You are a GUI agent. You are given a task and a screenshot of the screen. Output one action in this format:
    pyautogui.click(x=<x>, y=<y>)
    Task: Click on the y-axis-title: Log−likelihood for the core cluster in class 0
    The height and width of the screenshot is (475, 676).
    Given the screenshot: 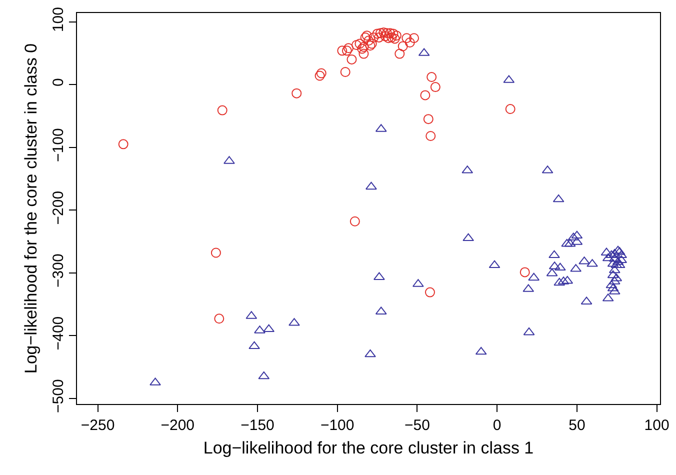 What is the action you would take?
    pyautogui.click(x=31, y=208)
    